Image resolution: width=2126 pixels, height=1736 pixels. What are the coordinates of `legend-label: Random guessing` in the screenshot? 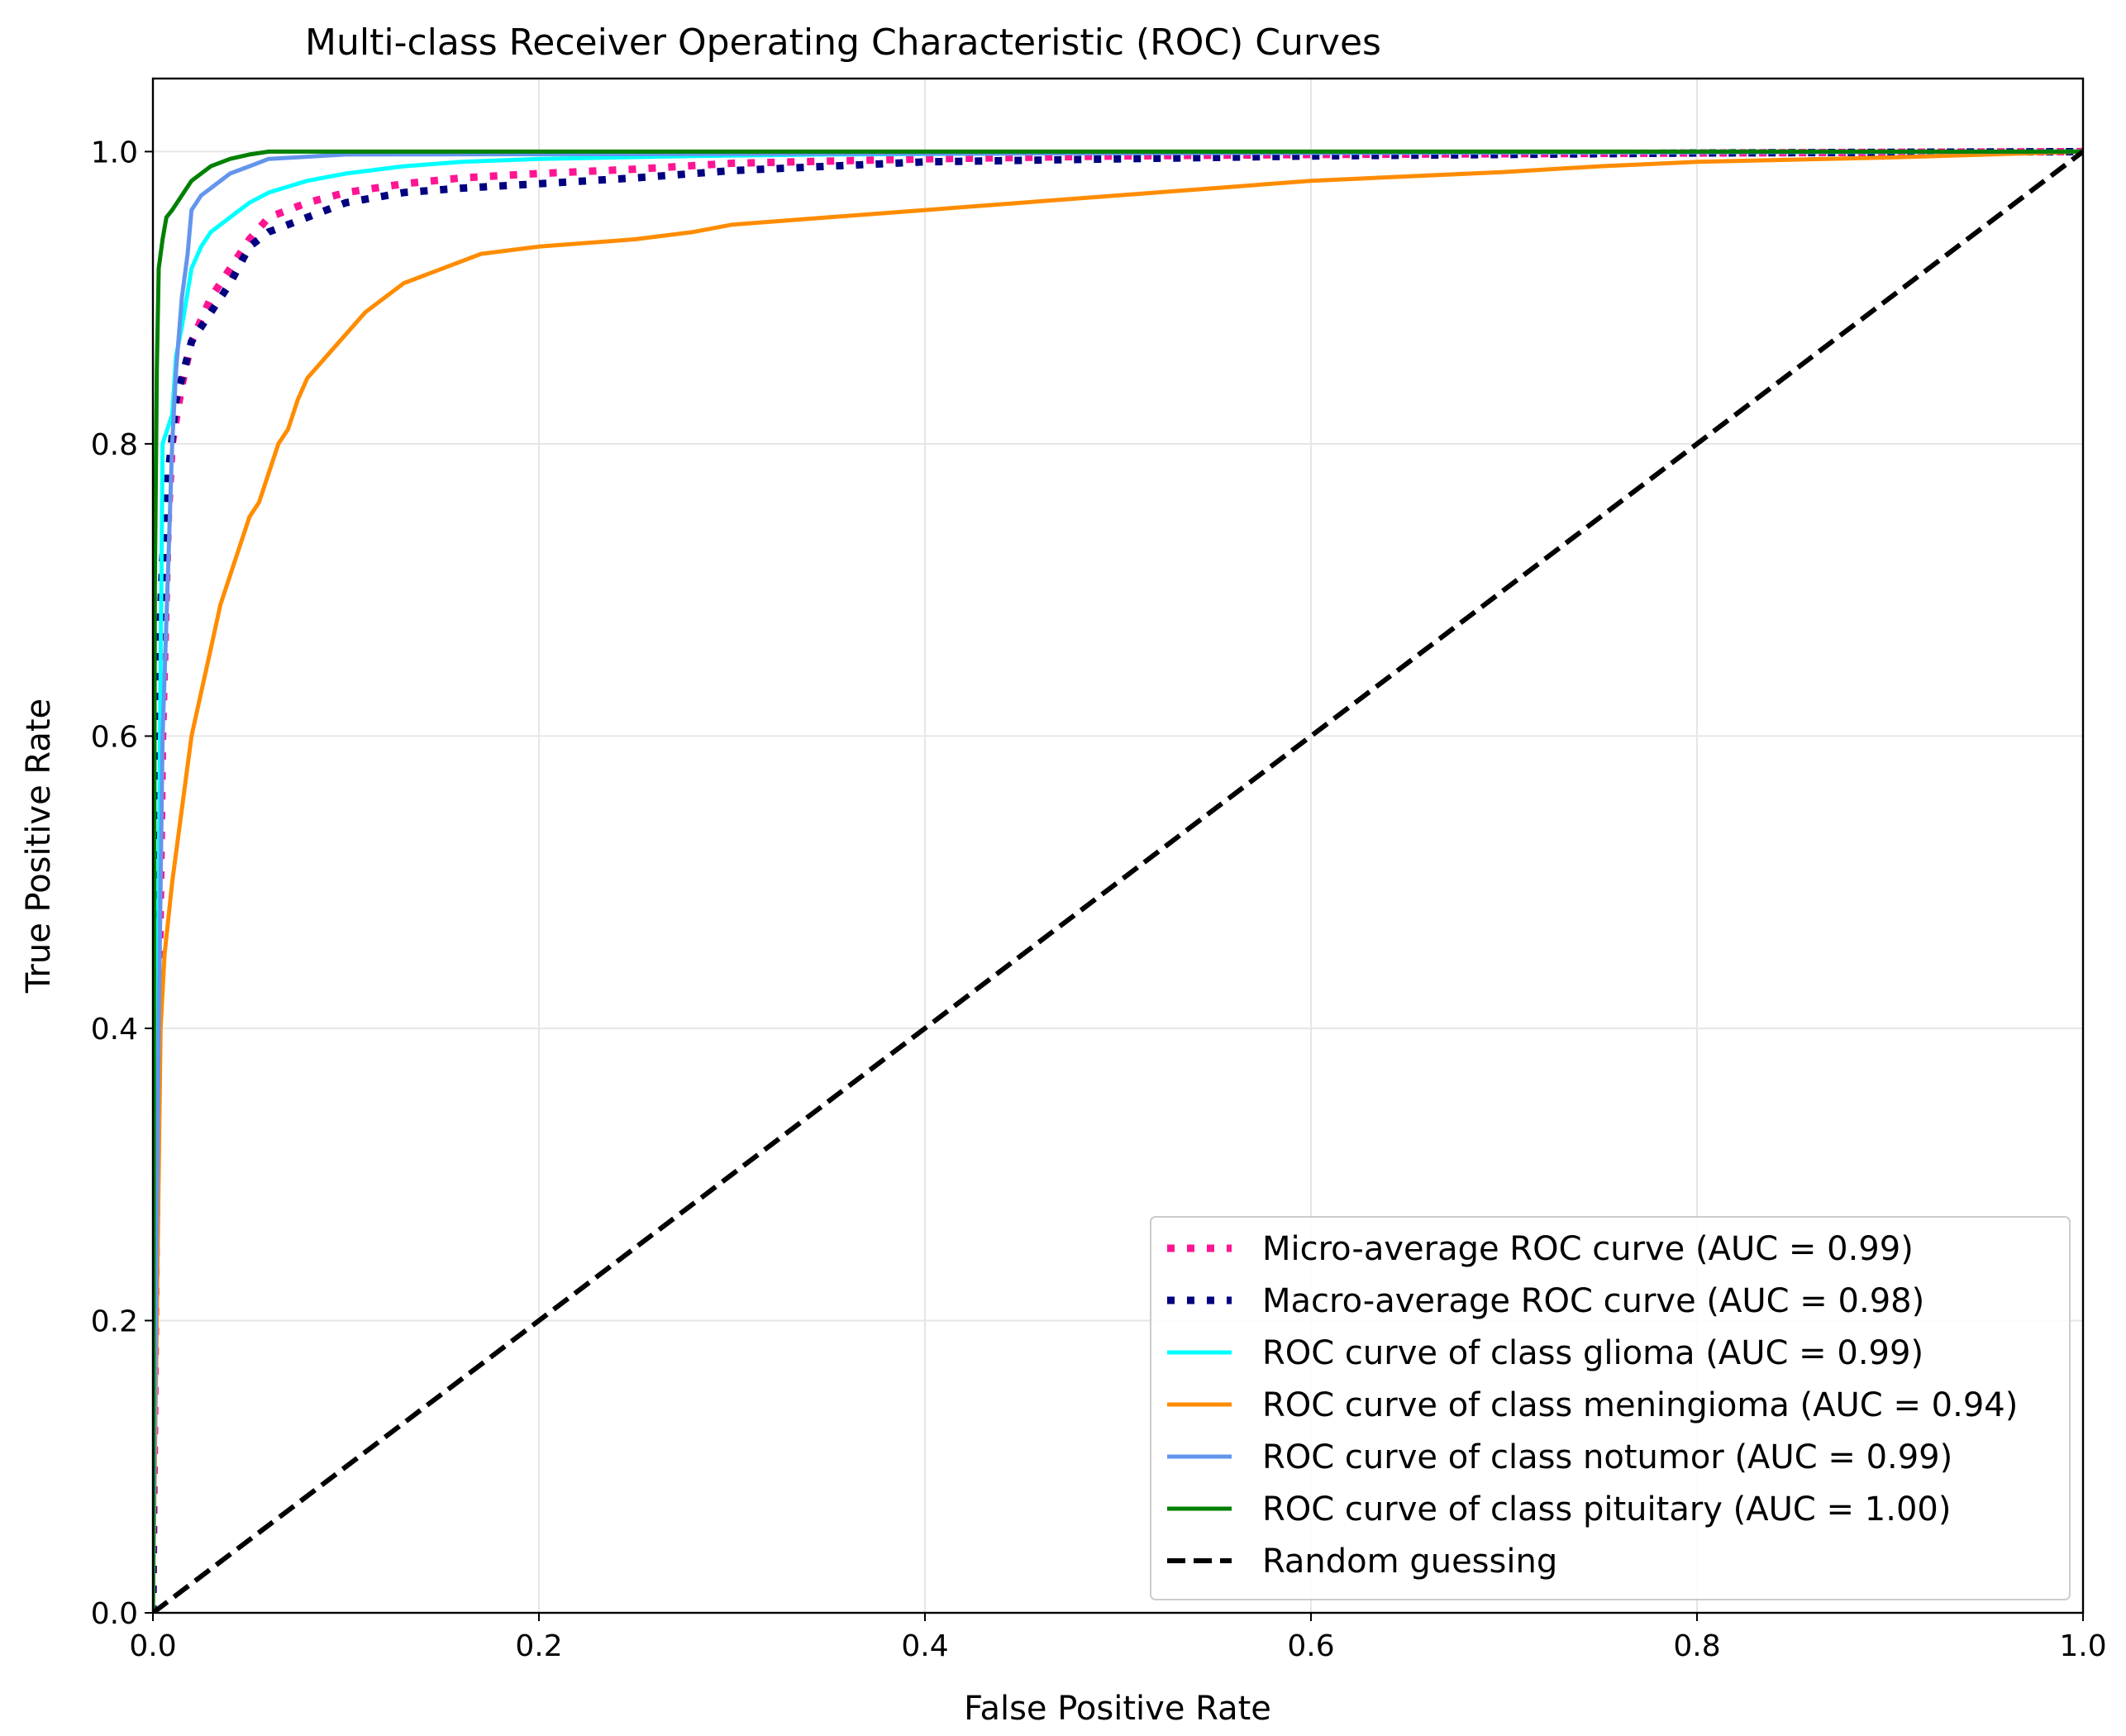 It's located at (1410, 1562).